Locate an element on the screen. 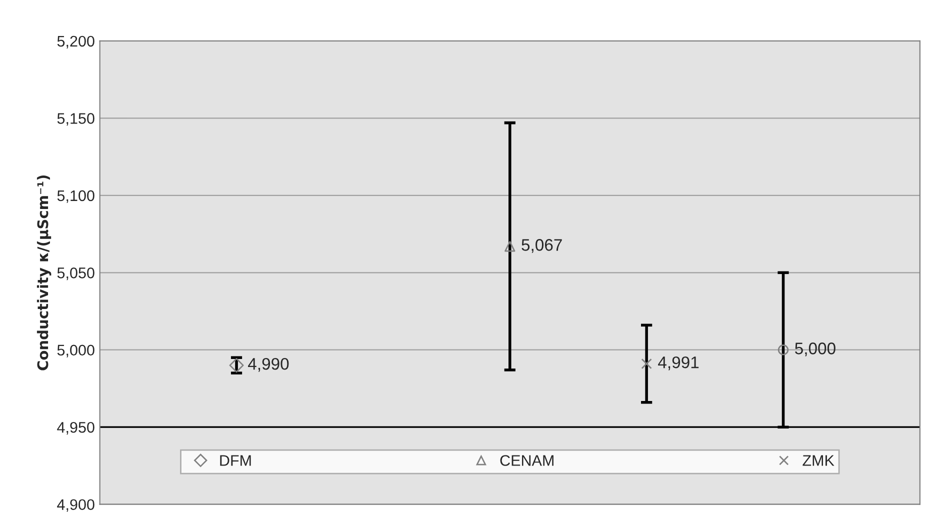 This screenshot has height=512, width=933. legend-label: CENAM is located at coordinates (527, 460).